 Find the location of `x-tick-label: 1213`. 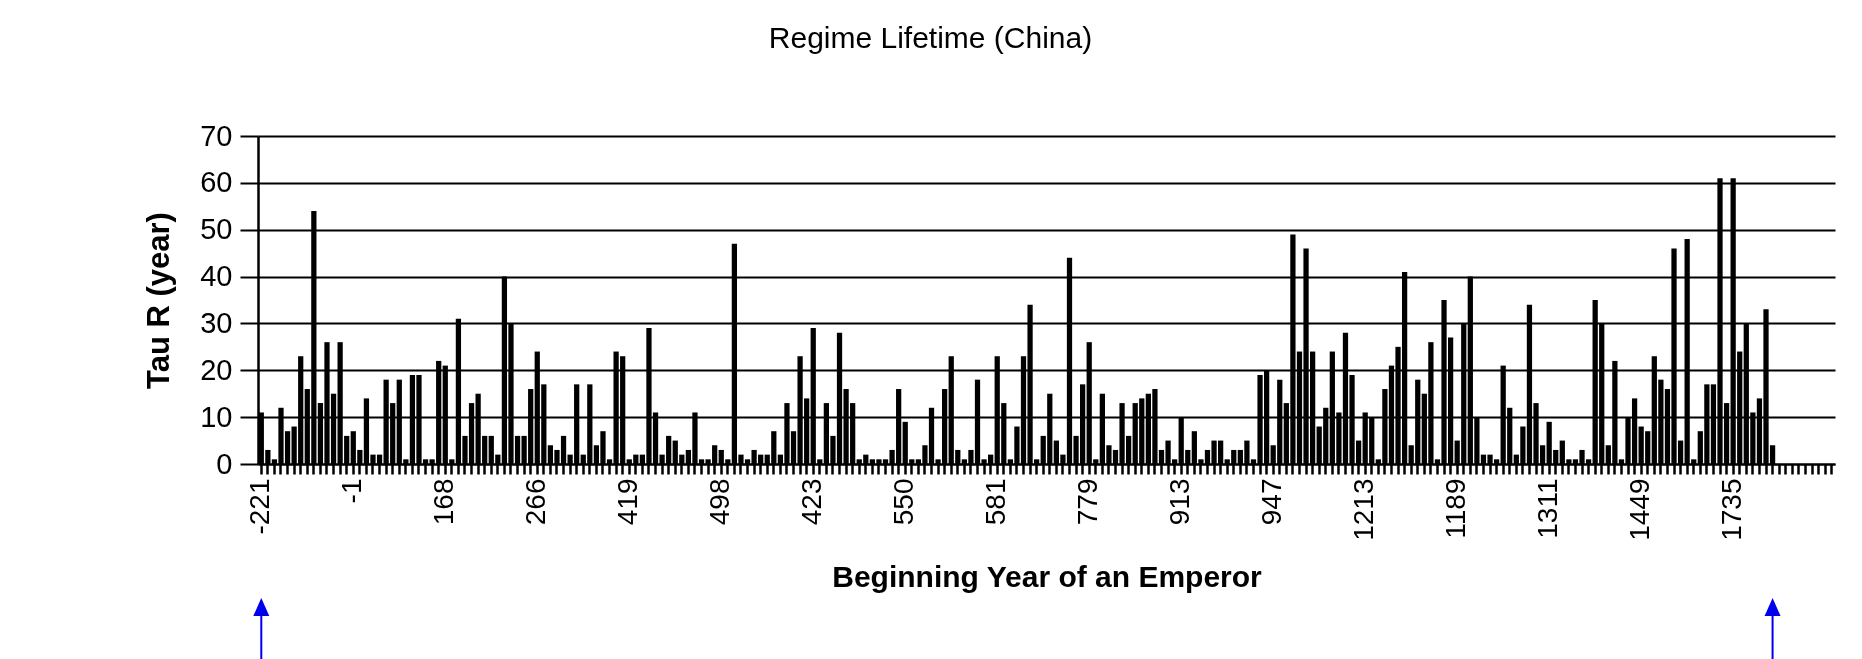

x-tick-label: 1213 is located at coordinates (1364, 509).